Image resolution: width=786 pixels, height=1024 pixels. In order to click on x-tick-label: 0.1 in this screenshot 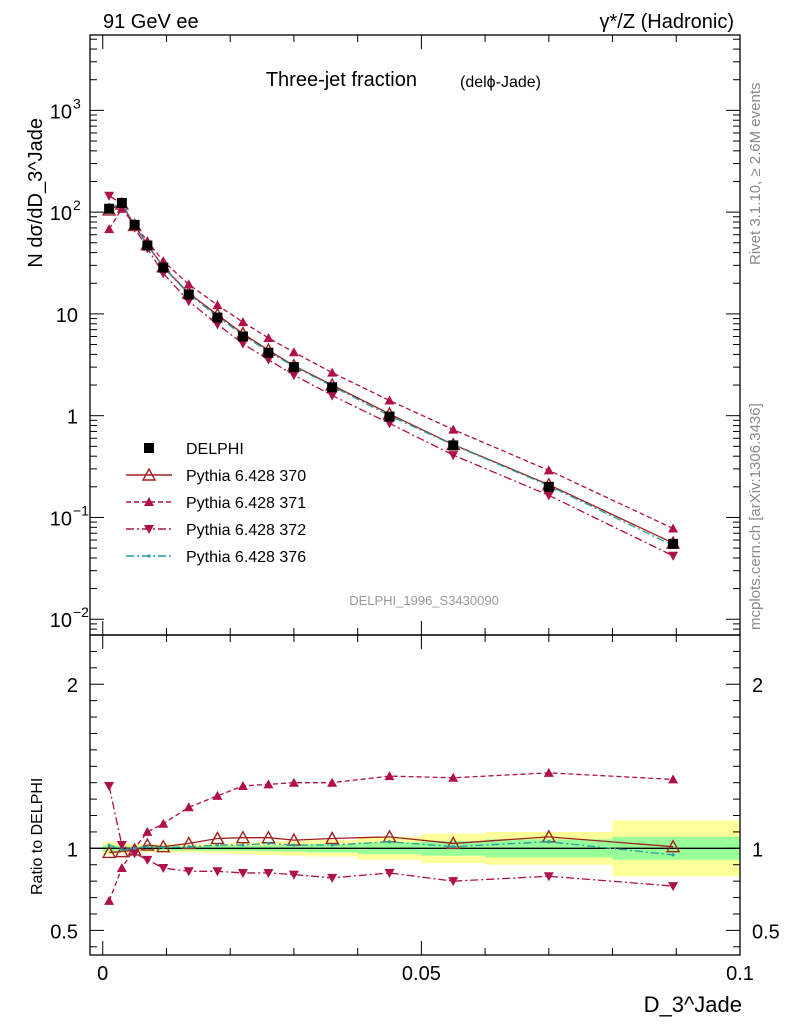, I will do `click(740, 974)`.